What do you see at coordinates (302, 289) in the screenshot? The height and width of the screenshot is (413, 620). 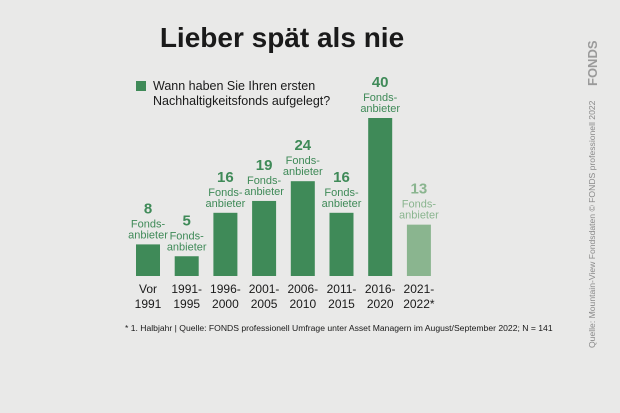 I see `category-label-4-0: 2006-` at bounding box center [302, 289].